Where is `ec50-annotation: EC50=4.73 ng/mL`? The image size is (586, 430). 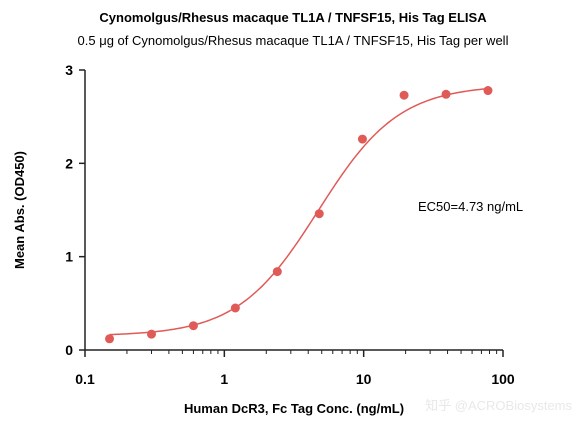 ec50-annotation: EC50=4.73 ng/mL is located at coordinates (470, 206).